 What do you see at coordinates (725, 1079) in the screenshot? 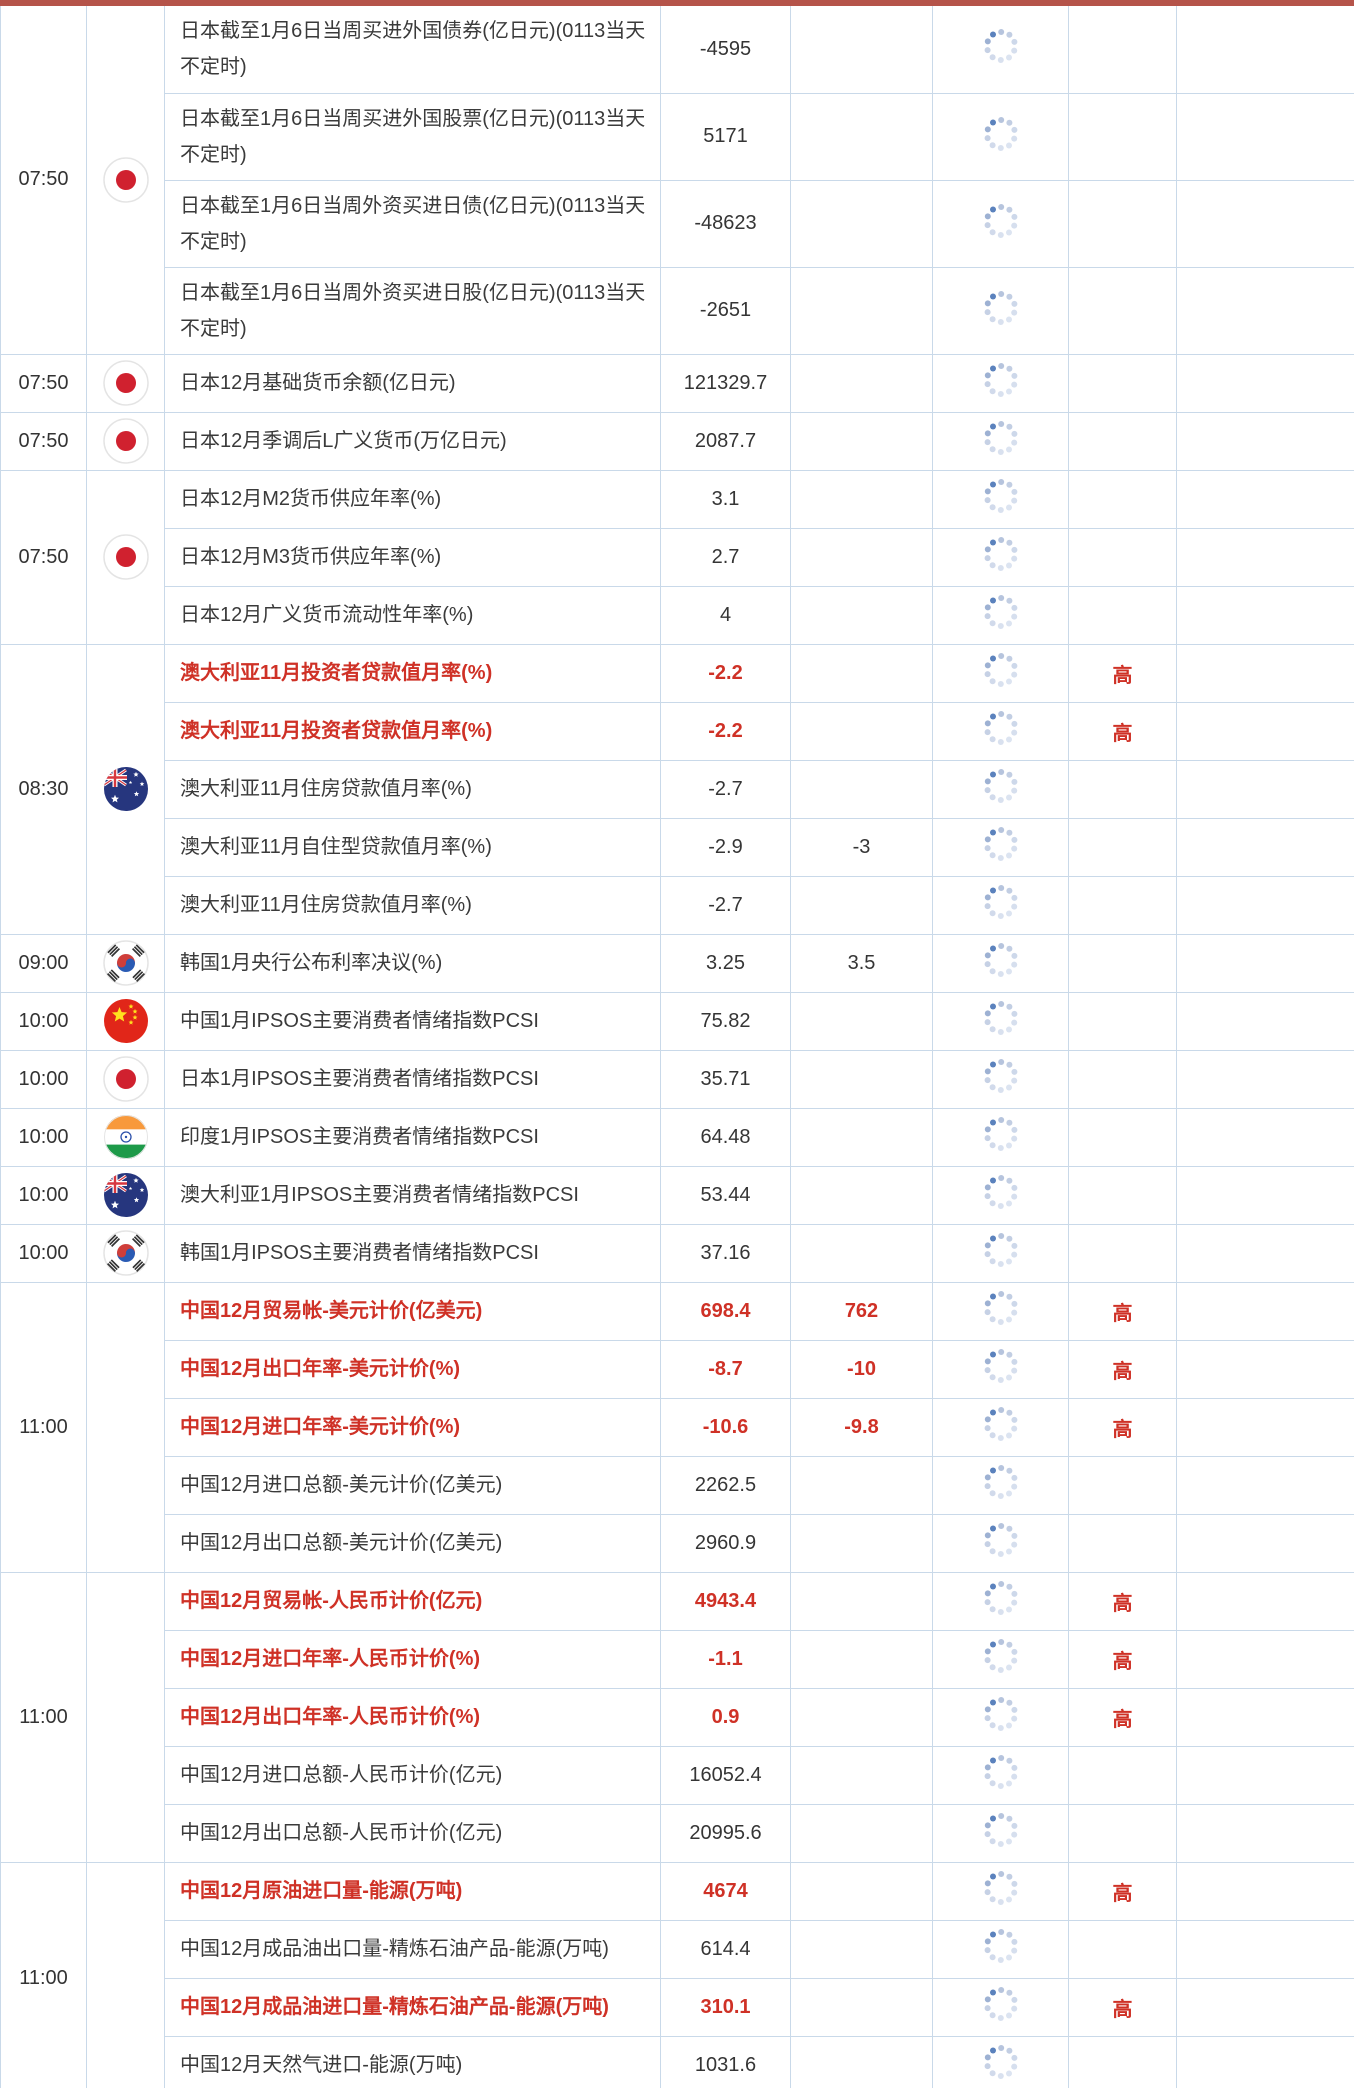
I see `actual-value: 35.71` at bounding box center [725, 1079].